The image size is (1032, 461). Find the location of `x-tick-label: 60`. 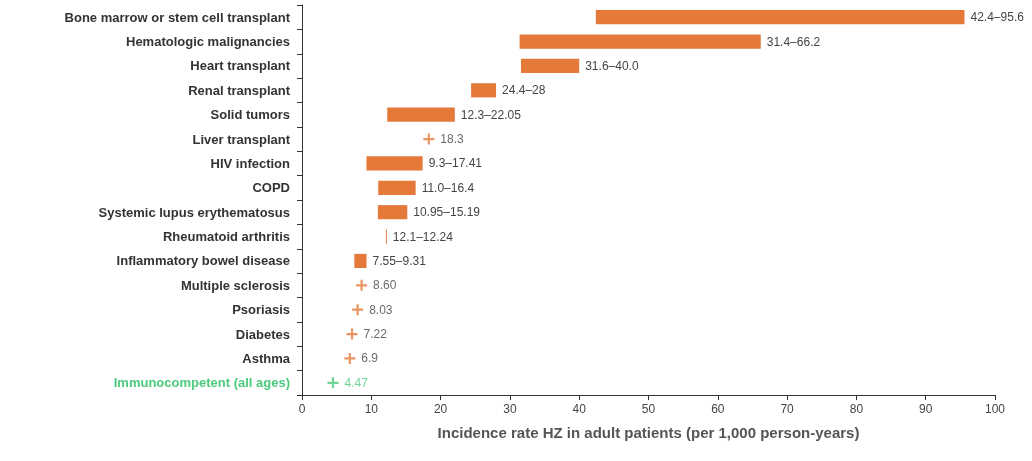

x-tick-label: 60 is located at coordinates (718, 409).